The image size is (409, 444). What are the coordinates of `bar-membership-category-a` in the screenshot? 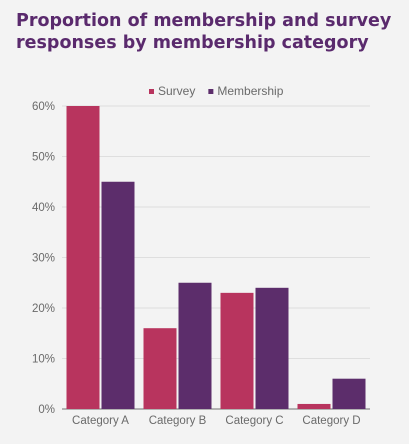 It's located at (118, 295).